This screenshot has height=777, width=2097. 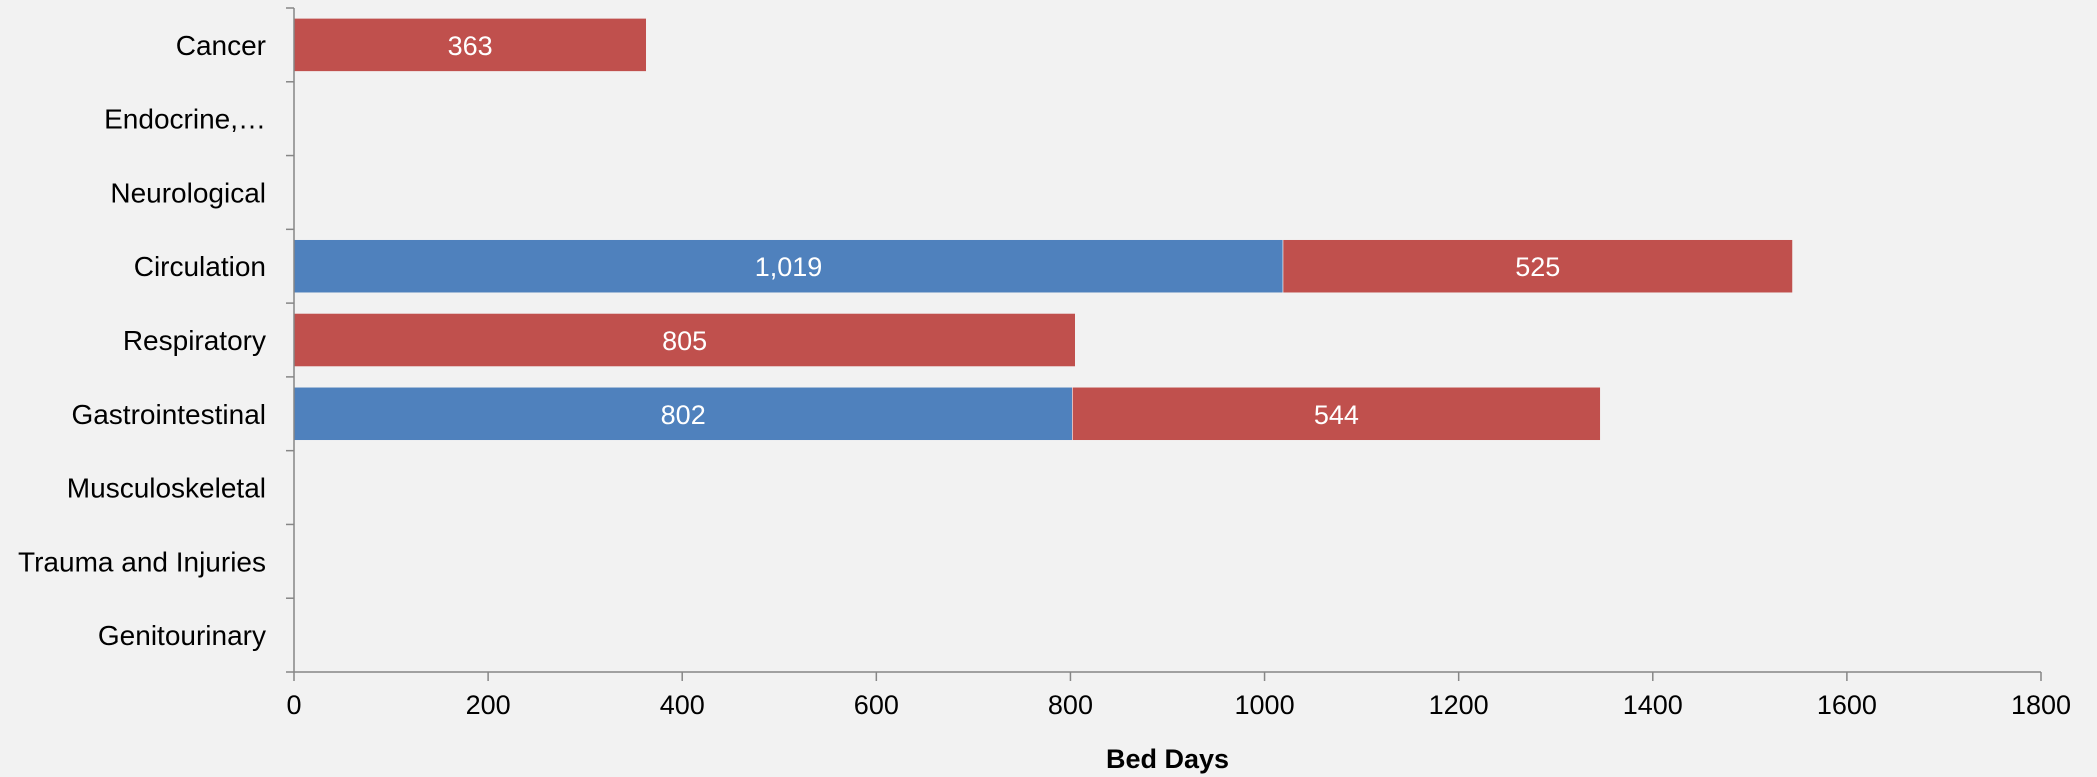 I want to click on data-label: 525, so click(x=1537, y=267).